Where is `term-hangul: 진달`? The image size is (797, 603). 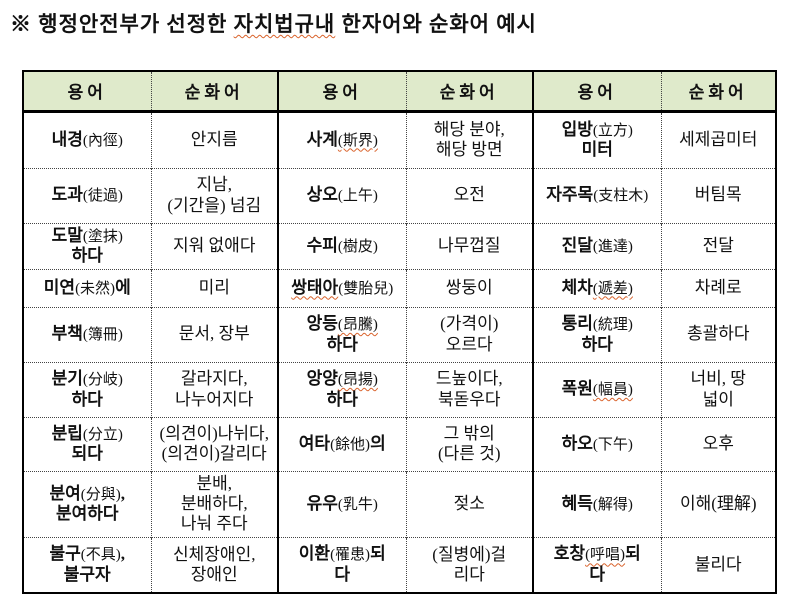
term-hangul: 진달 is located at coordinates (577, 245).